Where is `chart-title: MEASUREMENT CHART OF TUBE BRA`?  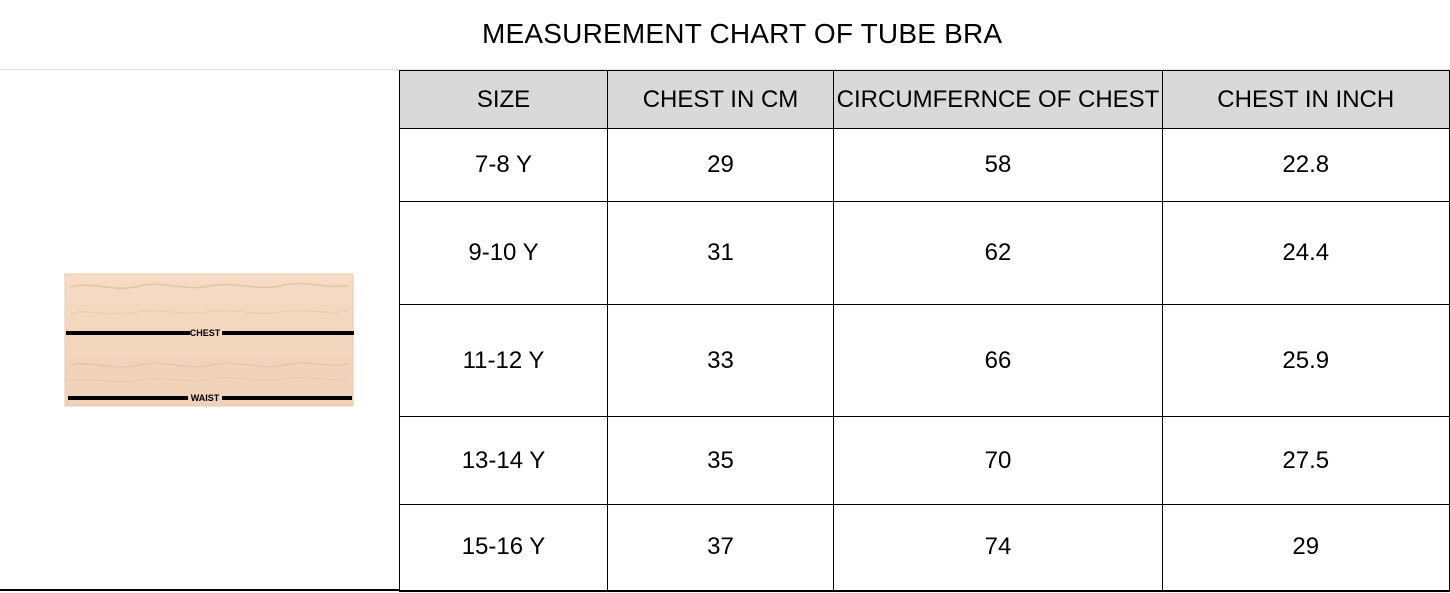 chart-title: MEASUREMENT CHART OF TUBE BRA is located at coordinates (742, 33).